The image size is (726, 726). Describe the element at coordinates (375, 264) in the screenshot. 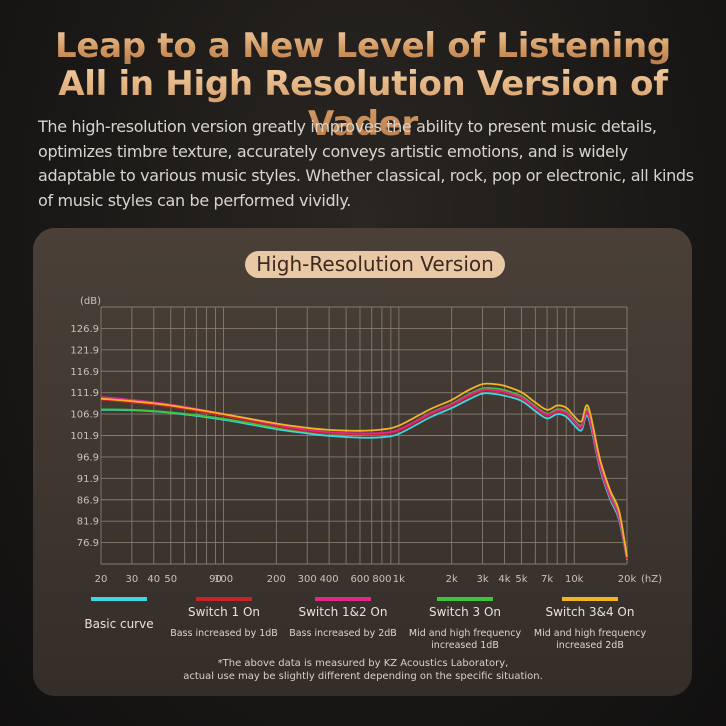

I see `chart-title: High-Resolution Version` at that location.